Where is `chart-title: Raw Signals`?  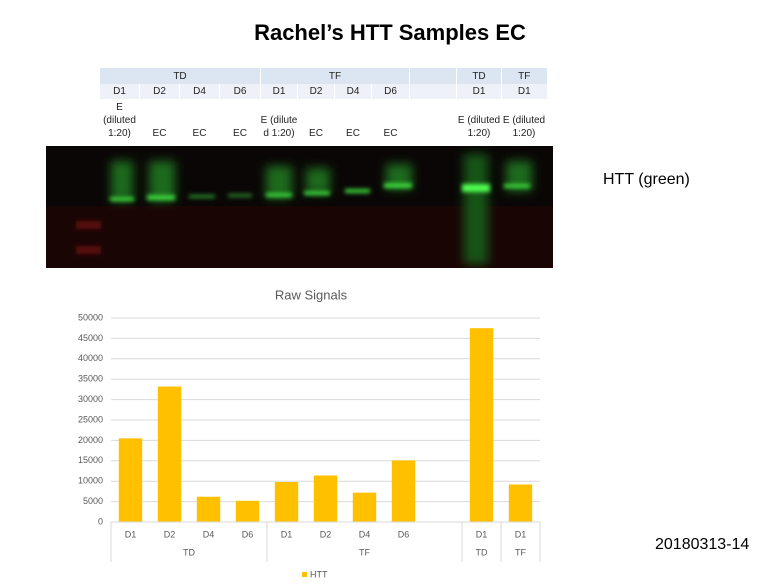
chart-title: Raw Signals is located at coordinates (311, 294).